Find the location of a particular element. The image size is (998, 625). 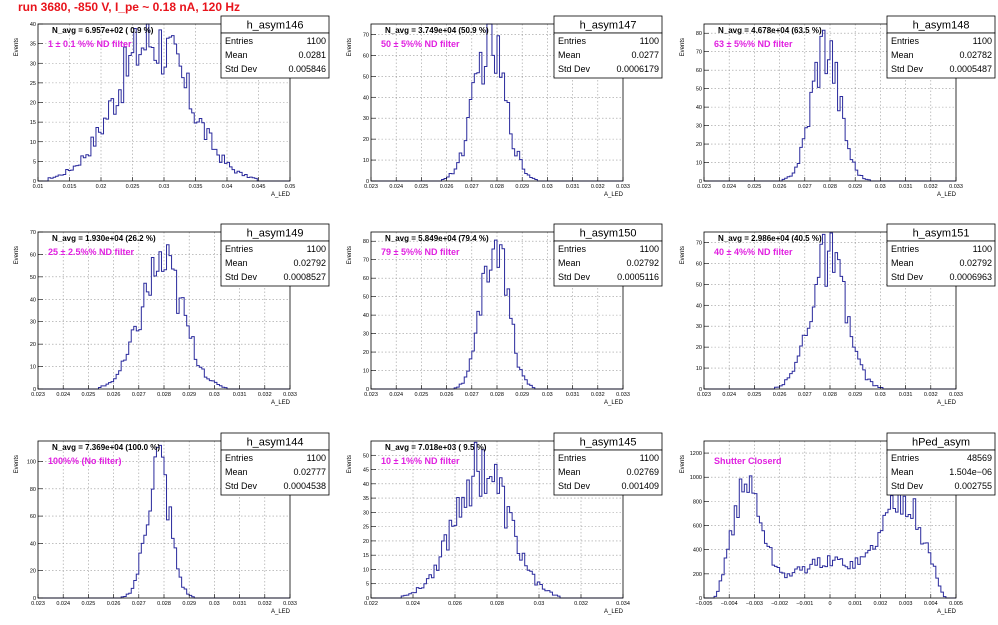

n-avg-label: N_avg = 4.678e+04 (63.5 %) is located at coordinates (770, 30).